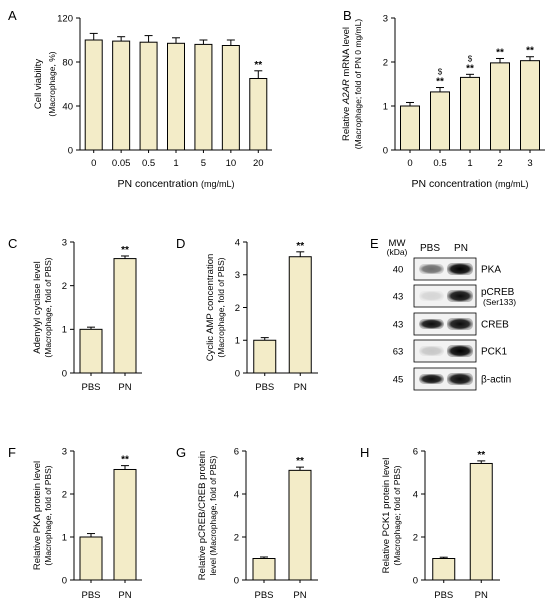 Image resolution: width=550 pixels, height=606 pixels. I want to click on y-tick-label: 80, so click(67, 62).